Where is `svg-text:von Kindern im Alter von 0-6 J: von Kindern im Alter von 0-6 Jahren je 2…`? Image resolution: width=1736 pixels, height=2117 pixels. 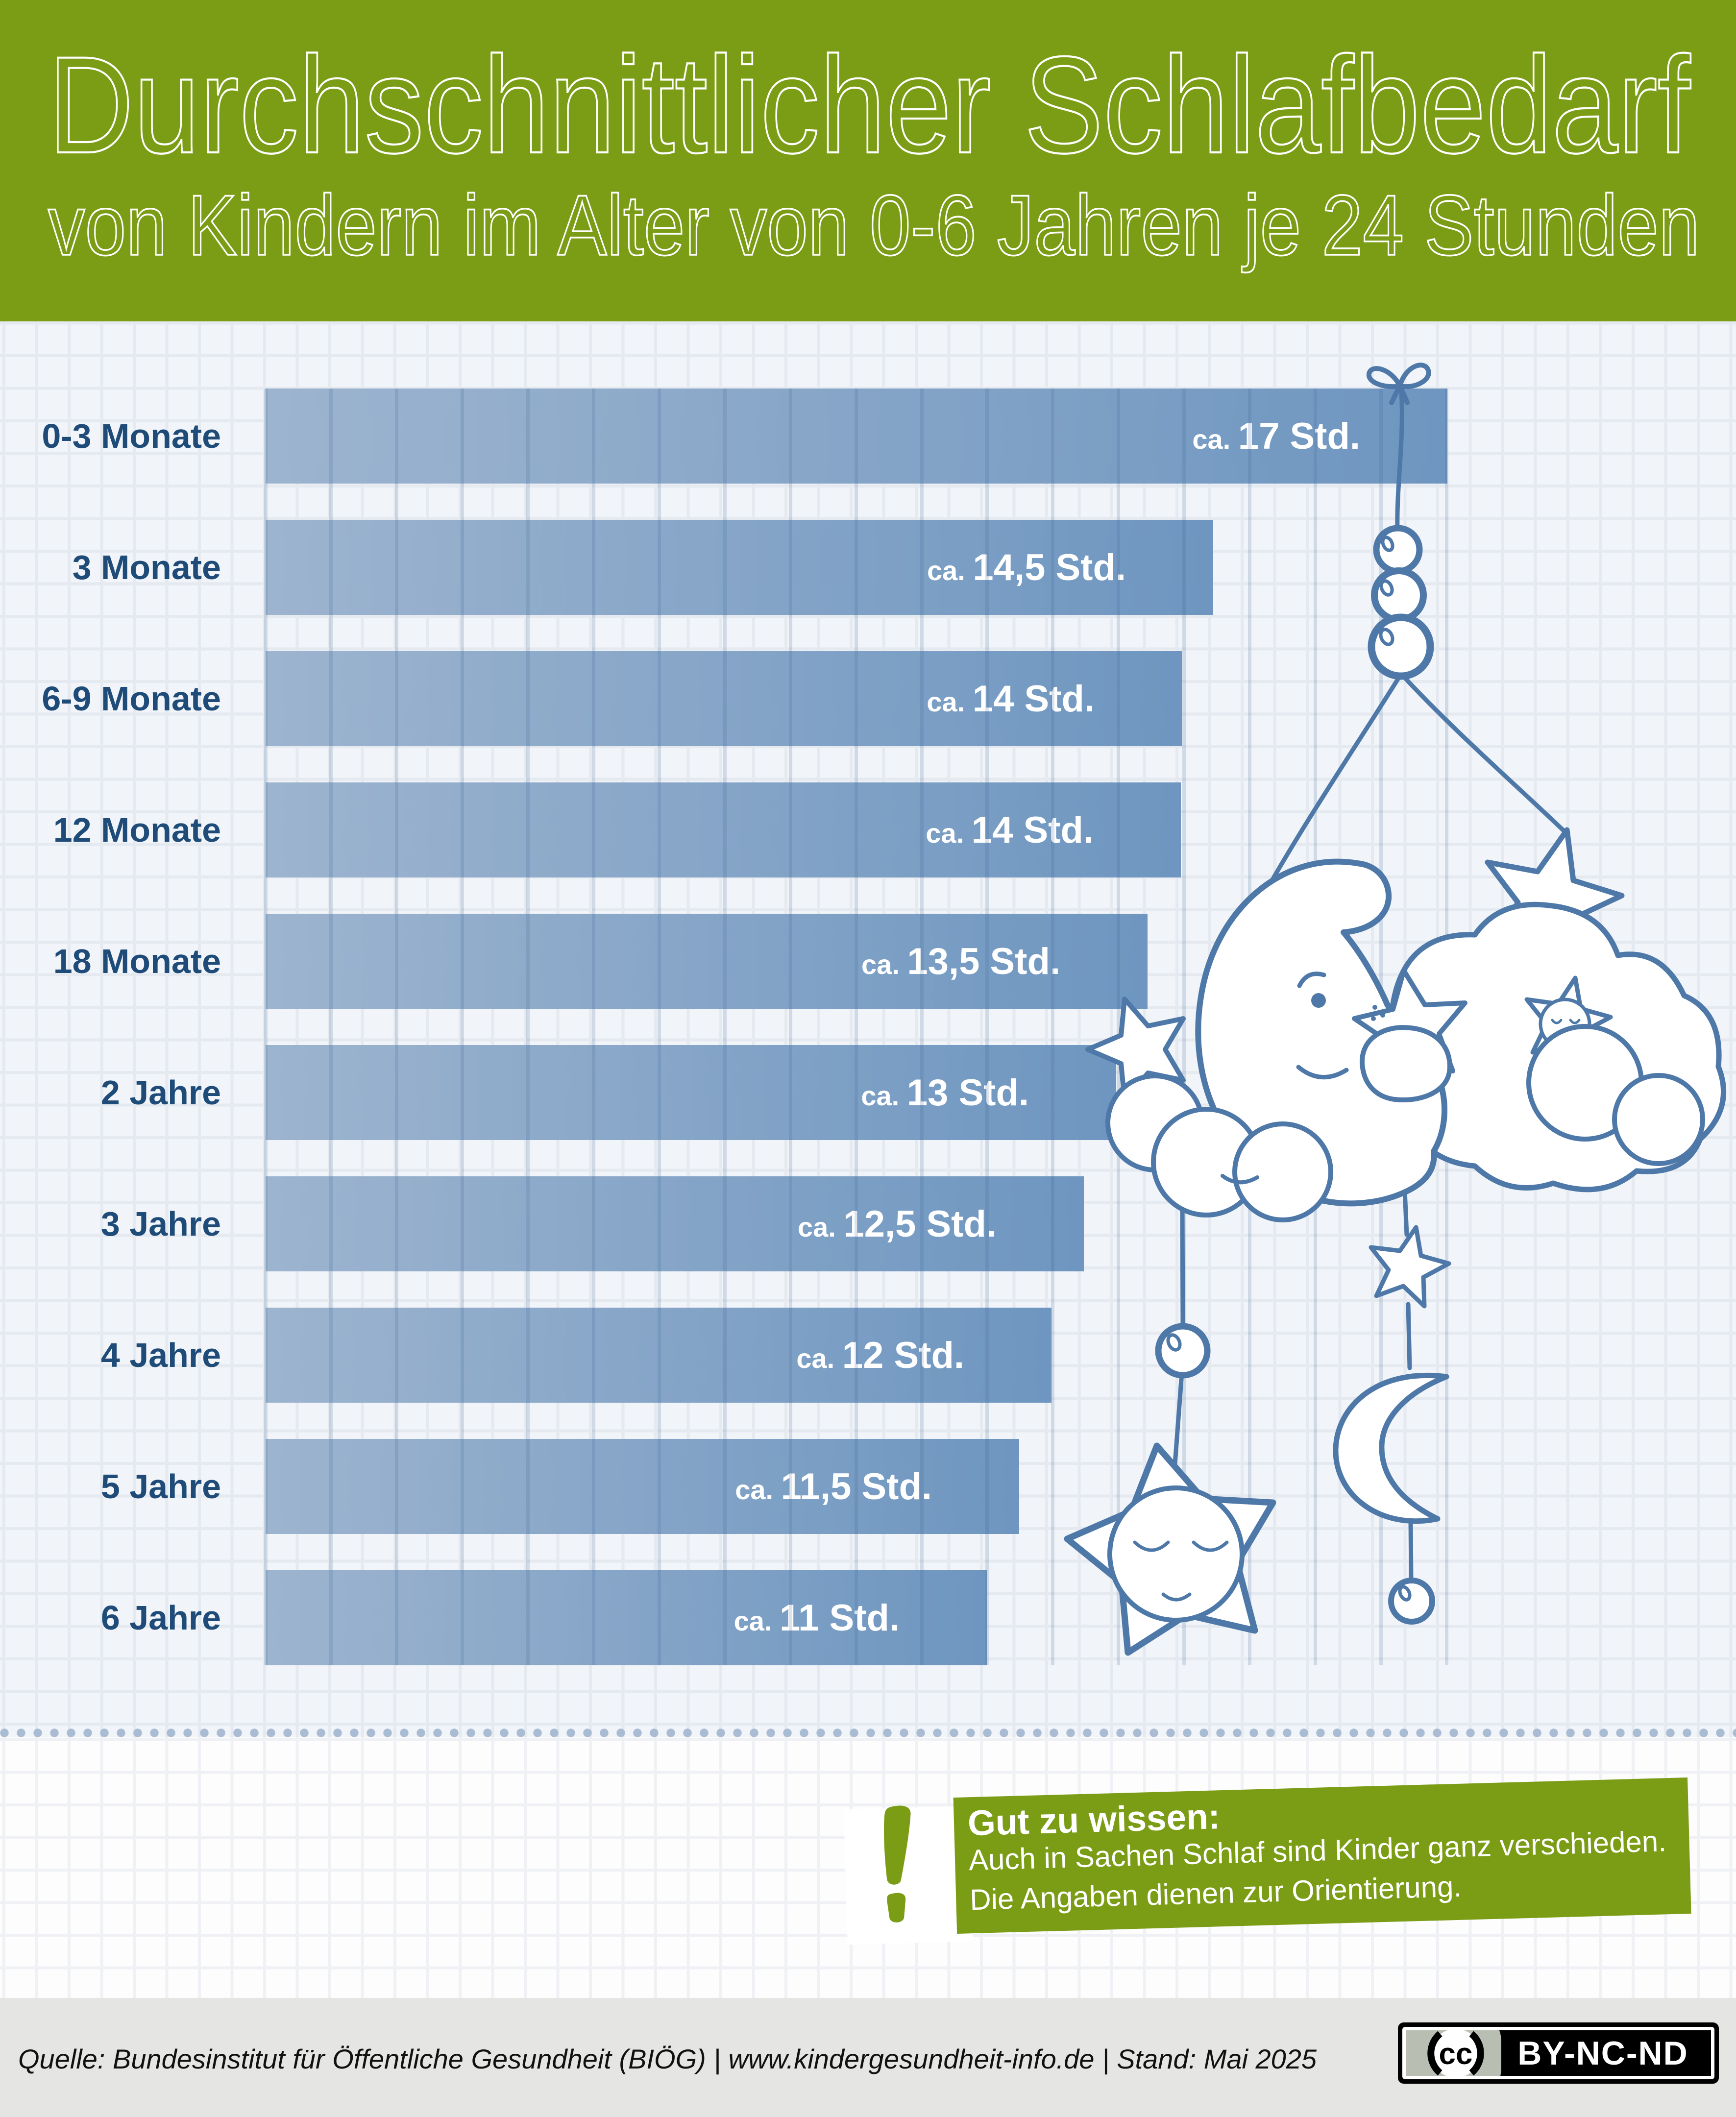 svg-text:von Kindern im Alter von 0-6 J: von Kindern im Alter von 0-6 Jahren je 2… is located at coordinates (874, 226).